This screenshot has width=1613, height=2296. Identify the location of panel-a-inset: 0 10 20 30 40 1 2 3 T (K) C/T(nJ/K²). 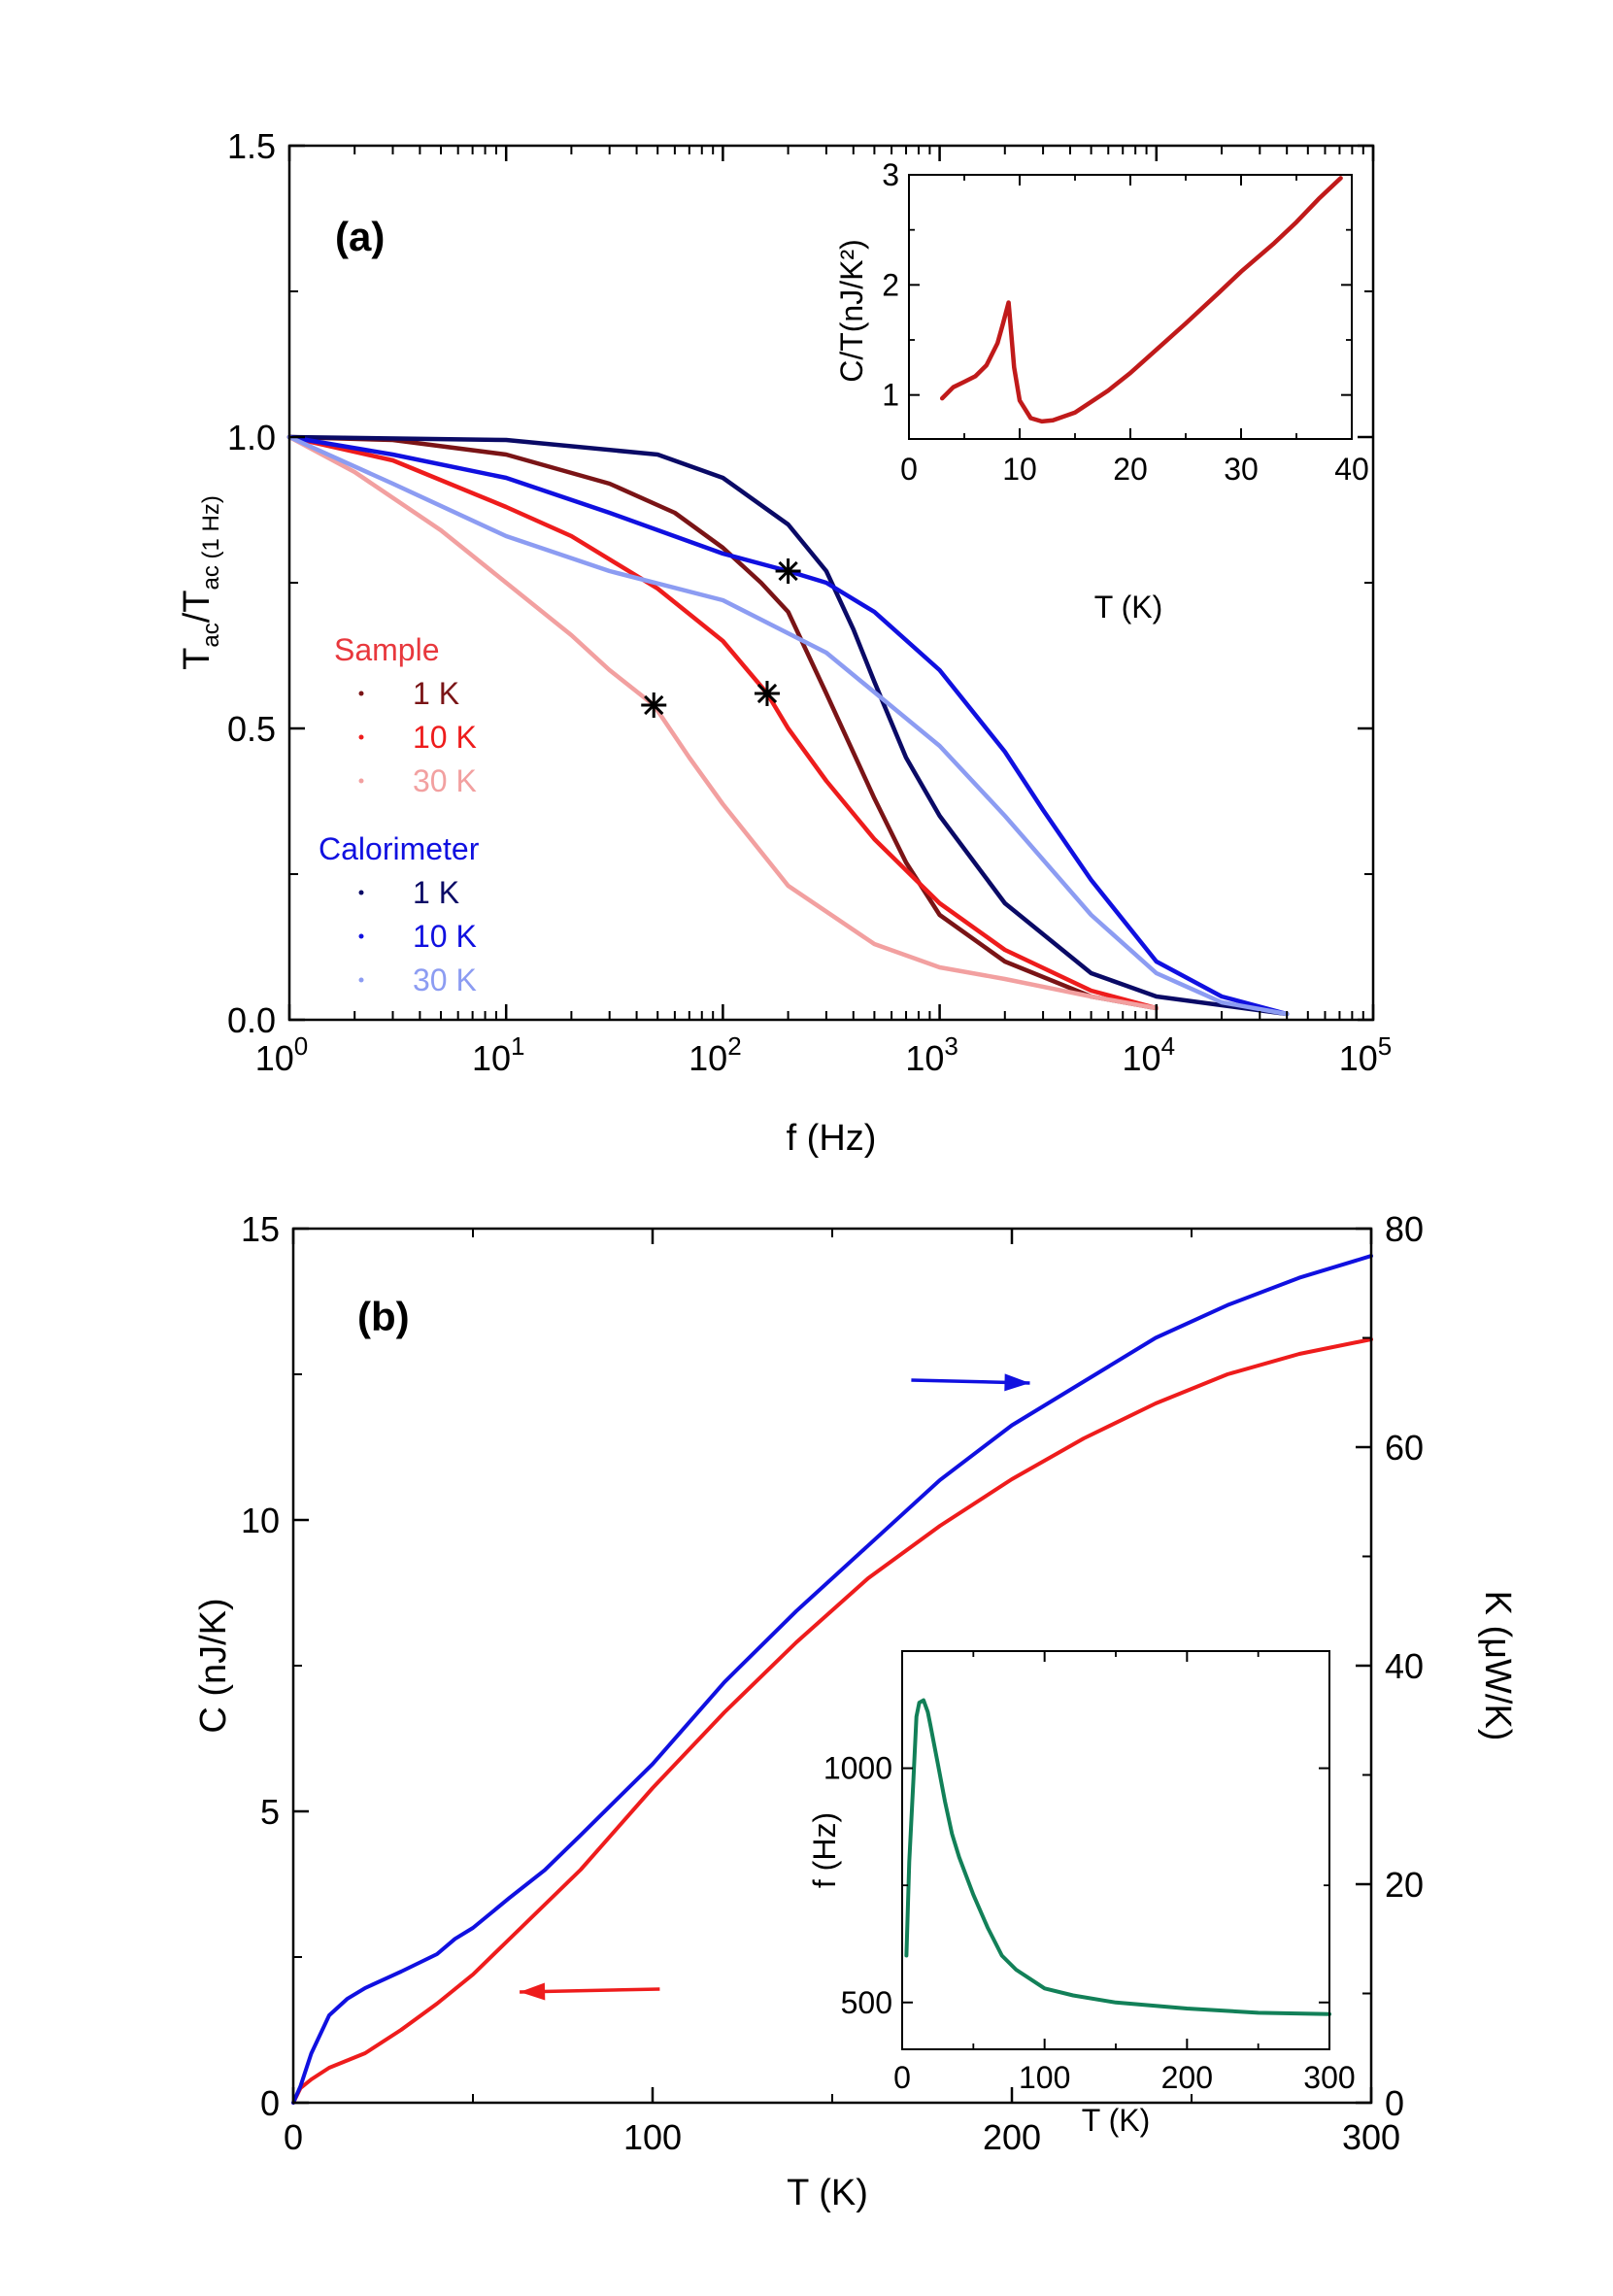
(1101, 391).